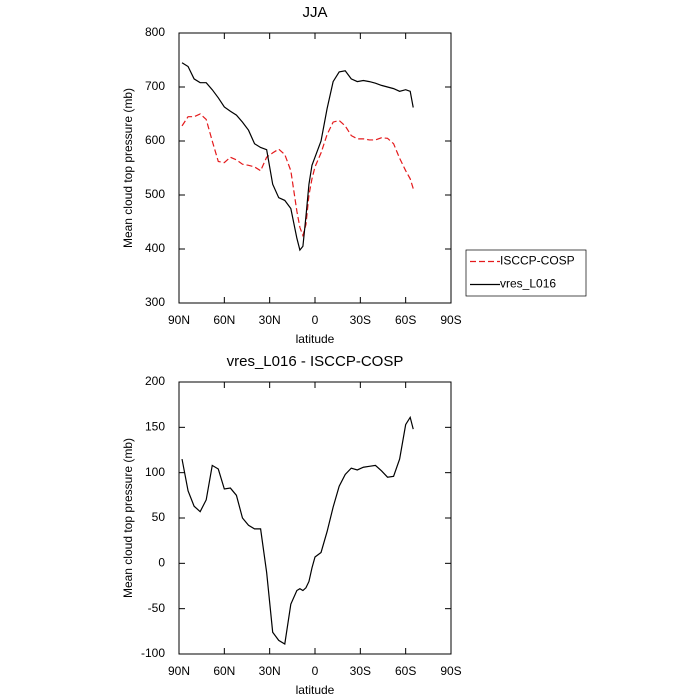  Describe the element at coordinates (528, 284) in the screenshot. I see `legend-label: vres_L016` at that location.